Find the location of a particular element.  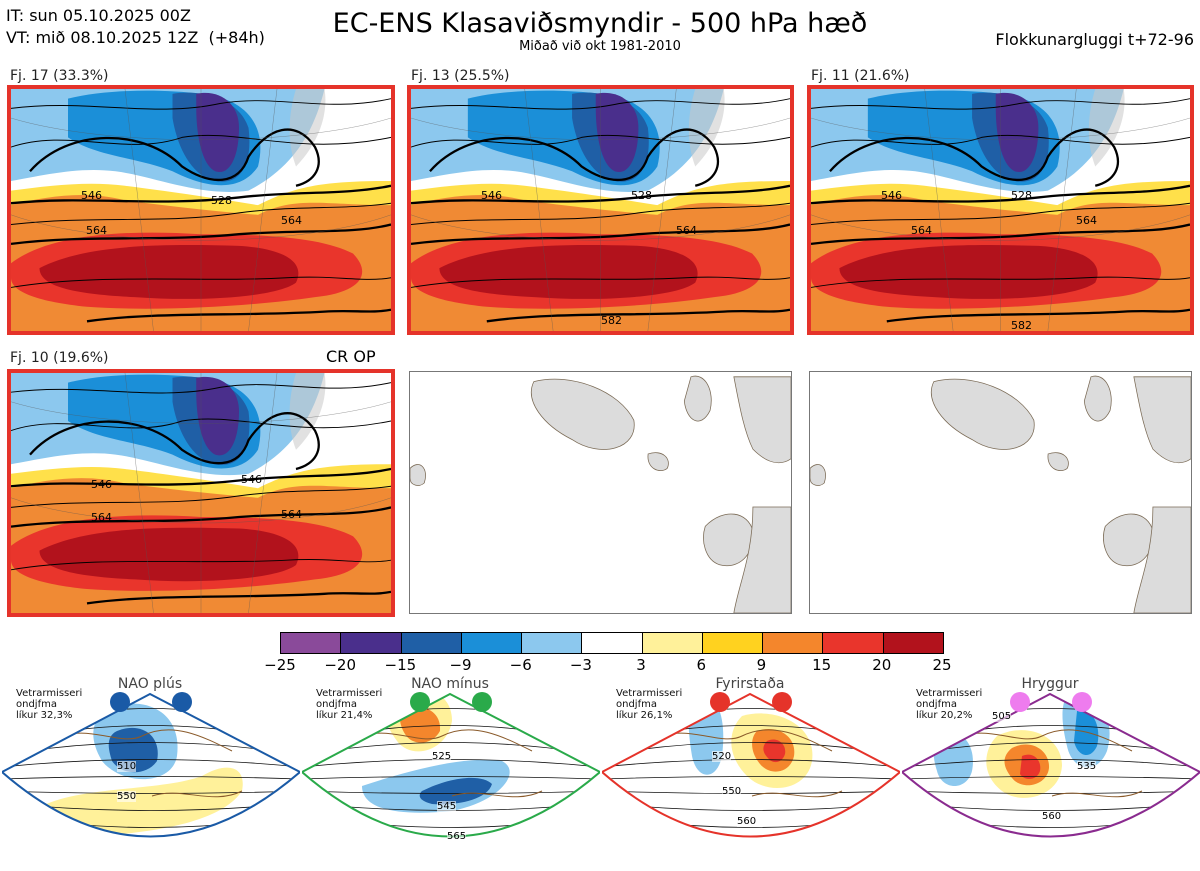

regime-probability-note: Vetrarmisseri ondjfma líkur 20,2% is located at coordinates (949, 704).